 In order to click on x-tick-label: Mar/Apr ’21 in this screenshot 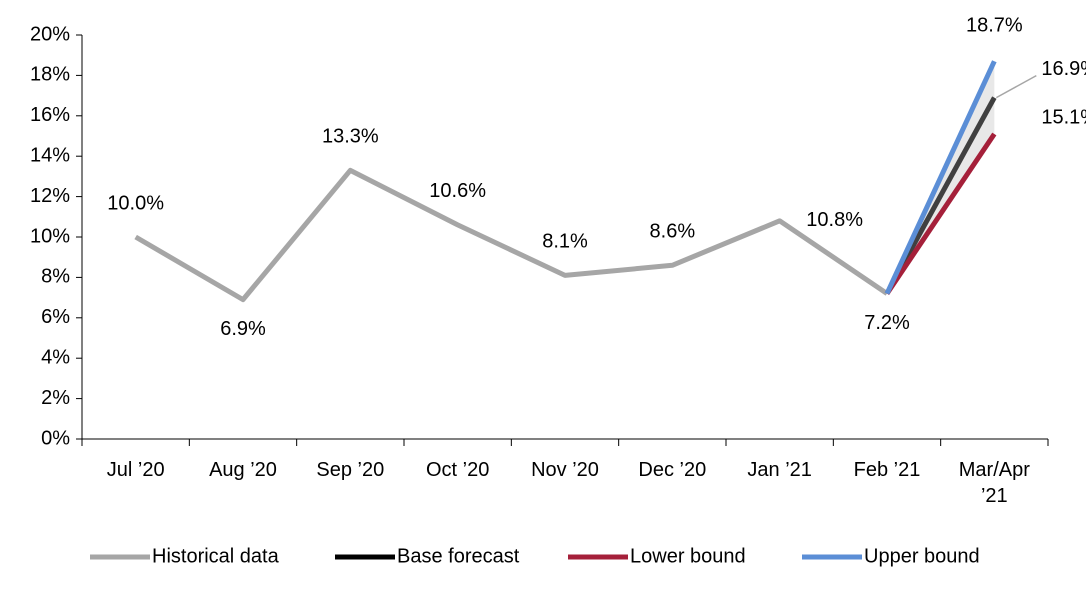, I will do `click(994, 483)`.